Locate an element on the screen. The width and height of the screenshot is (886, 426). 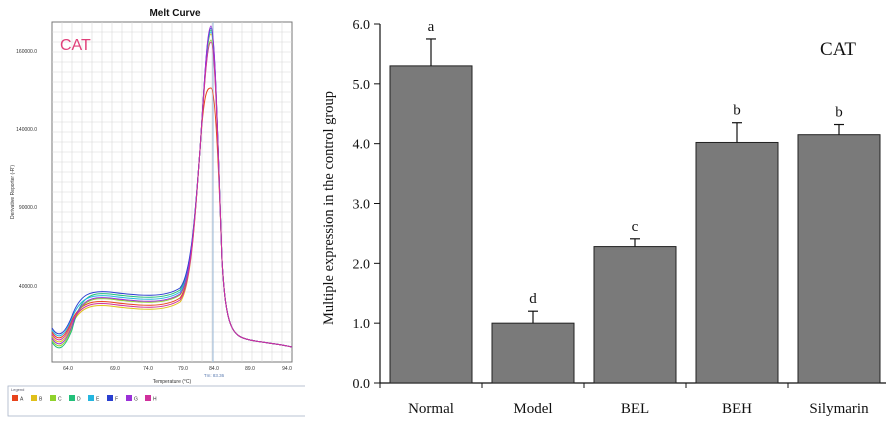
legend-swatch-h is located at coordinates (148, 398).